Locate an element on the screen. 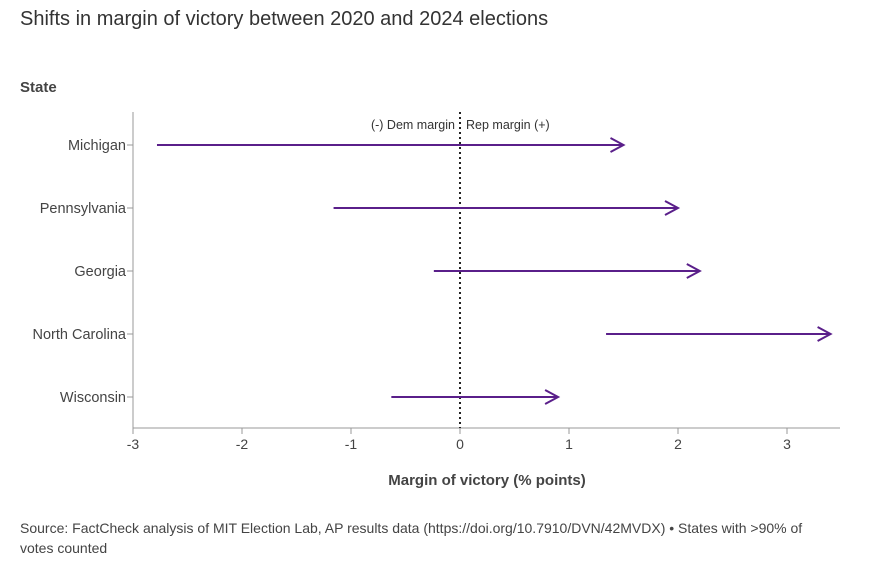  state-label: Wisconsin is located at coordinates (93, 398).